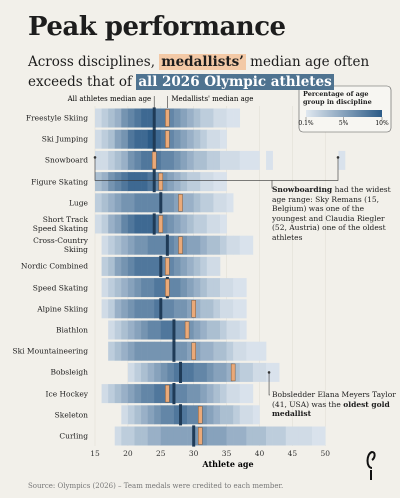 Image resolution: width=400 pixels, height=498 pixels. I want to click on row-label: Short Track Speed Skating, so click(60, 224).